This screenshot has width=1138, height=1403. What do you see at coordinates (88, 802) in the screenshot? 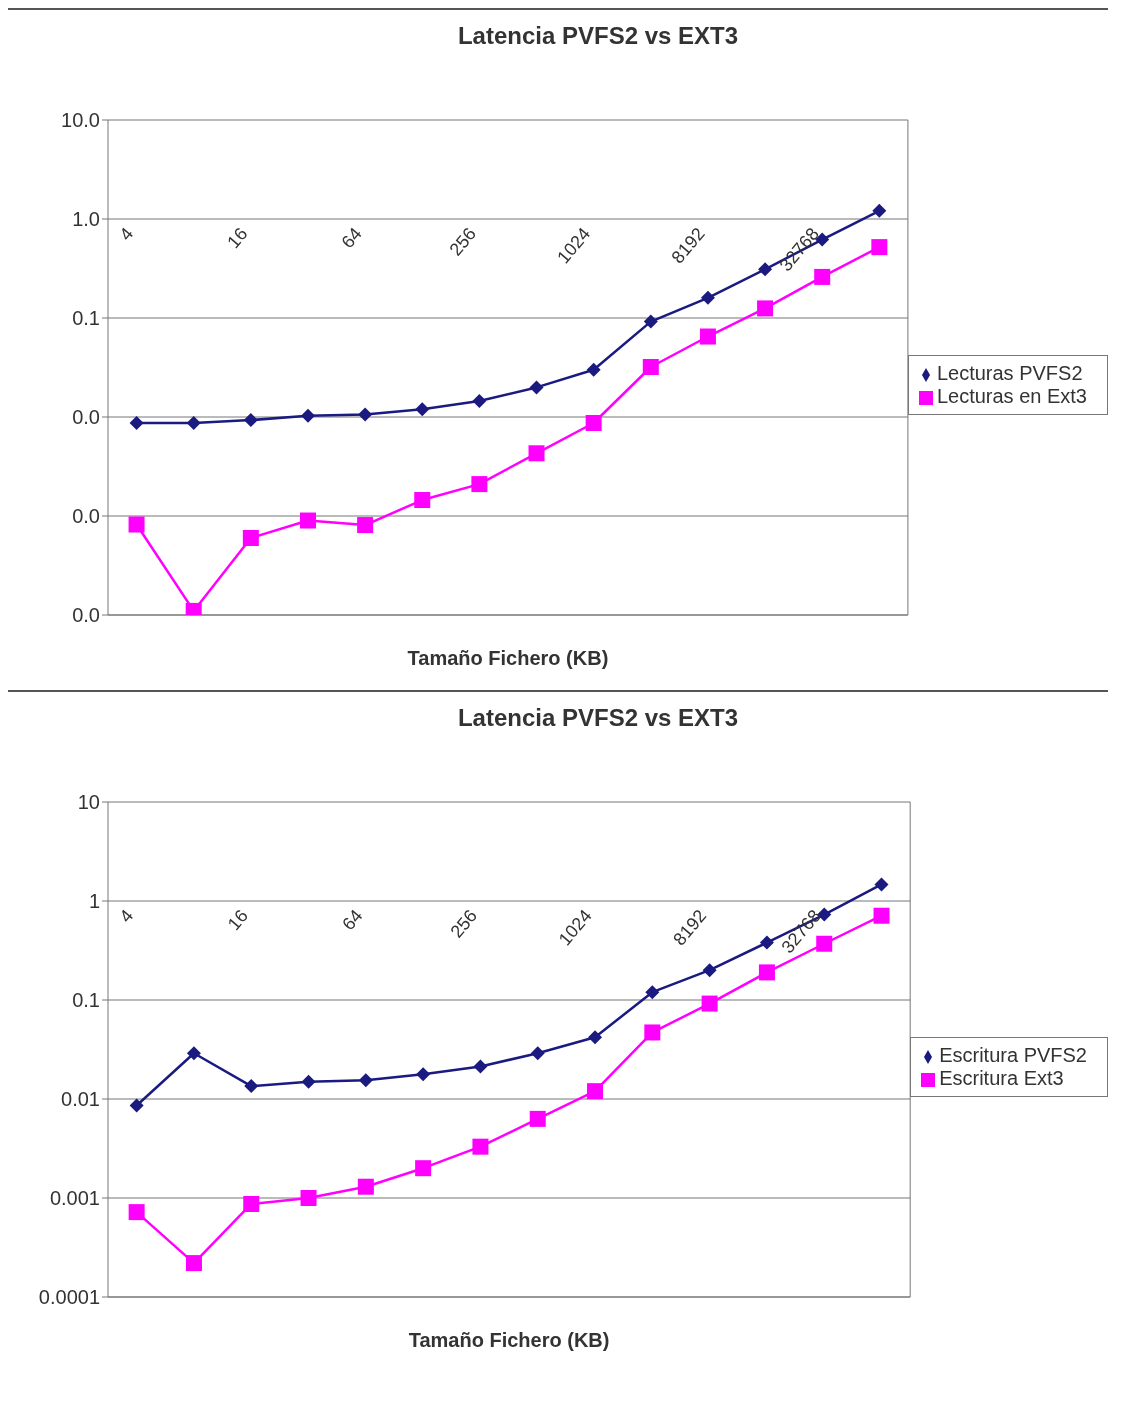
I see `y-tick-label: 10` at bounding box center [88, 802].